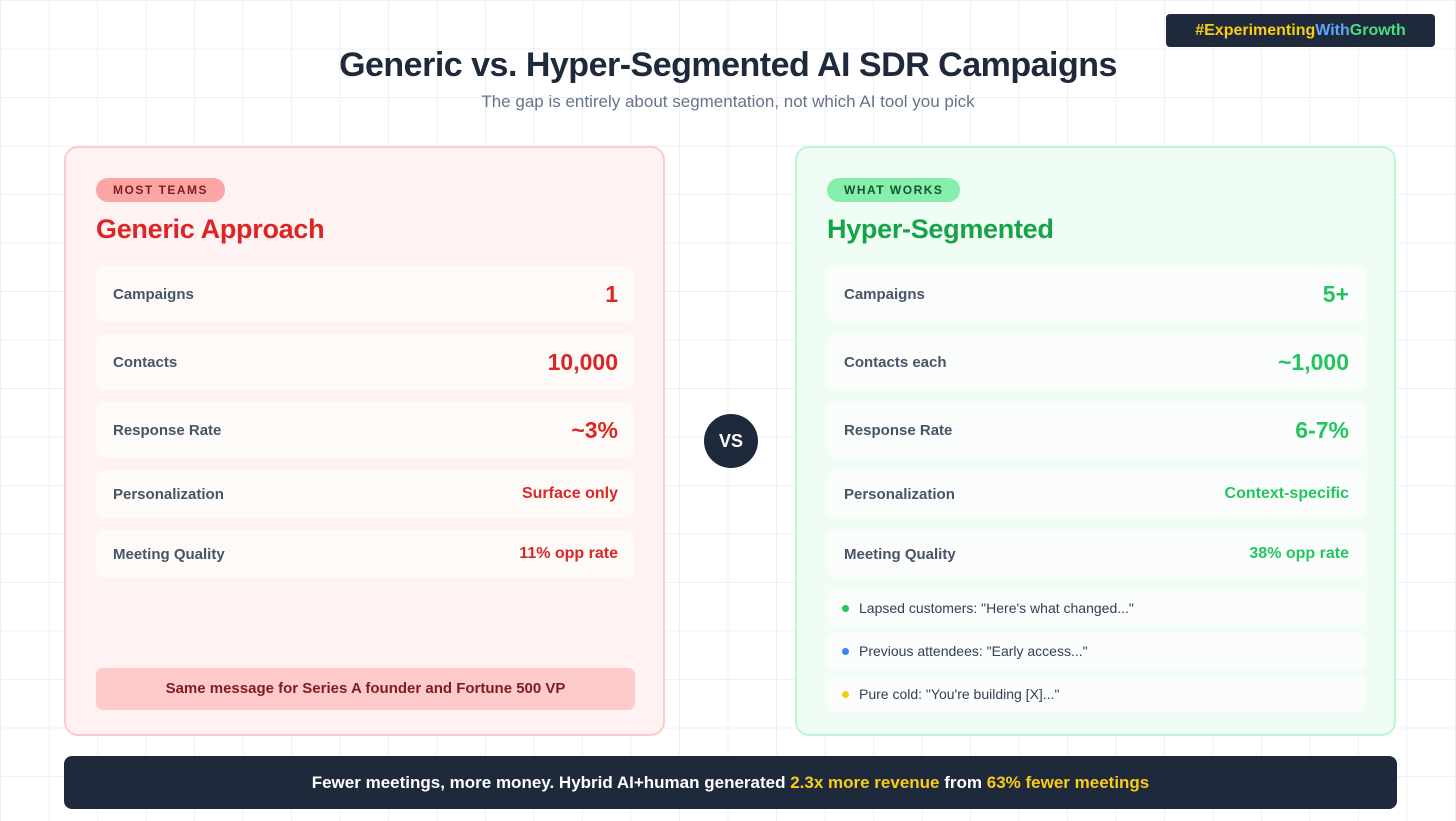 The image size is (1456, 821). Describe the element at coordinates (365, 494) in the screenshot. I see `generic-row-personalization: Personalization Surface only` at that location.